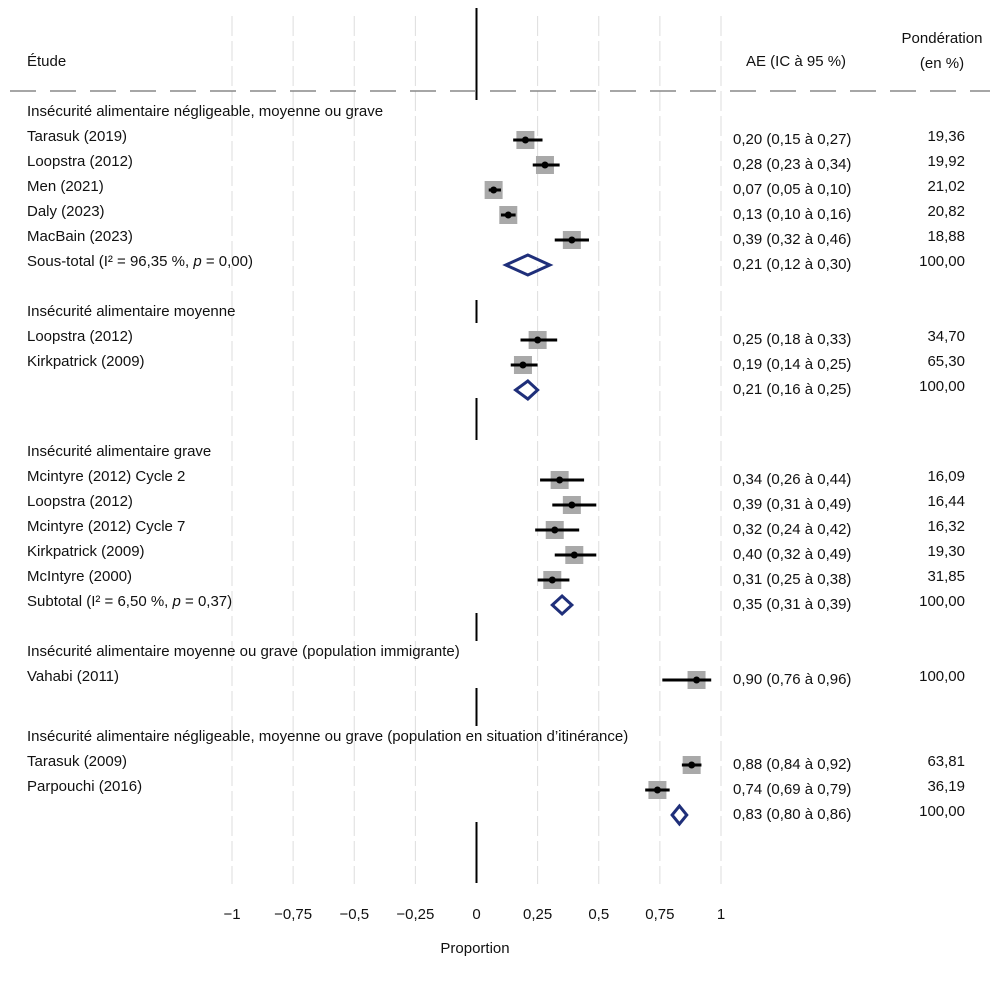 The image size is (1000, 981). What do you see at coordinates (474, 931) in the screenshot?
I see `x-axis: Proportion −1 −0,75 −0,5 −0,25 0 0,25 0,5 0,75 1` at bounding box center [474, 931].